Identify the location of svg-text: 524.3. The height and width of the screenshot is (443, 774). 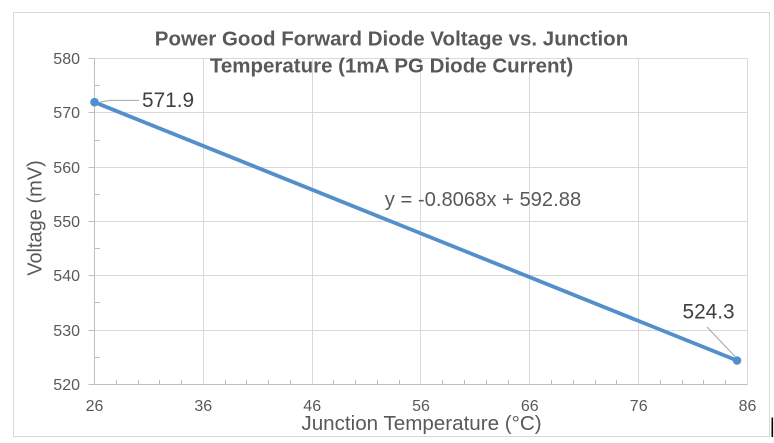
(709, 312).